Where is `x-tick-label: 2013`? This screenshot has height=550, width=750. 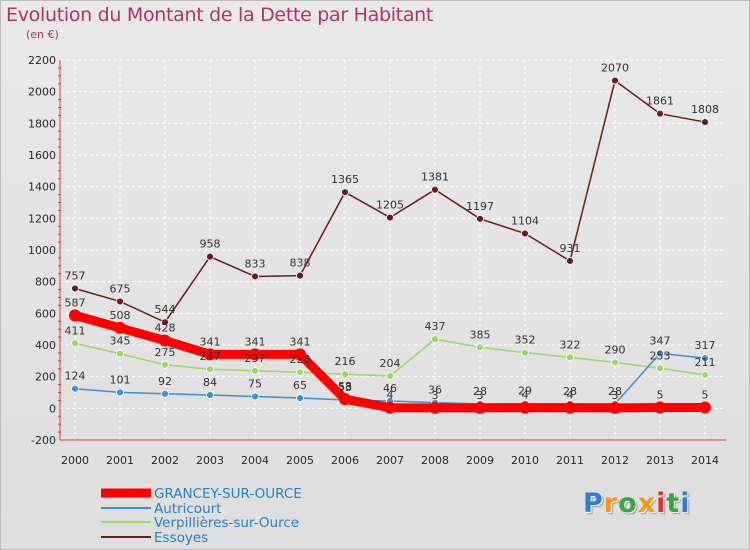 x-tick-label: 2013 is located at coordinates (660, 460).